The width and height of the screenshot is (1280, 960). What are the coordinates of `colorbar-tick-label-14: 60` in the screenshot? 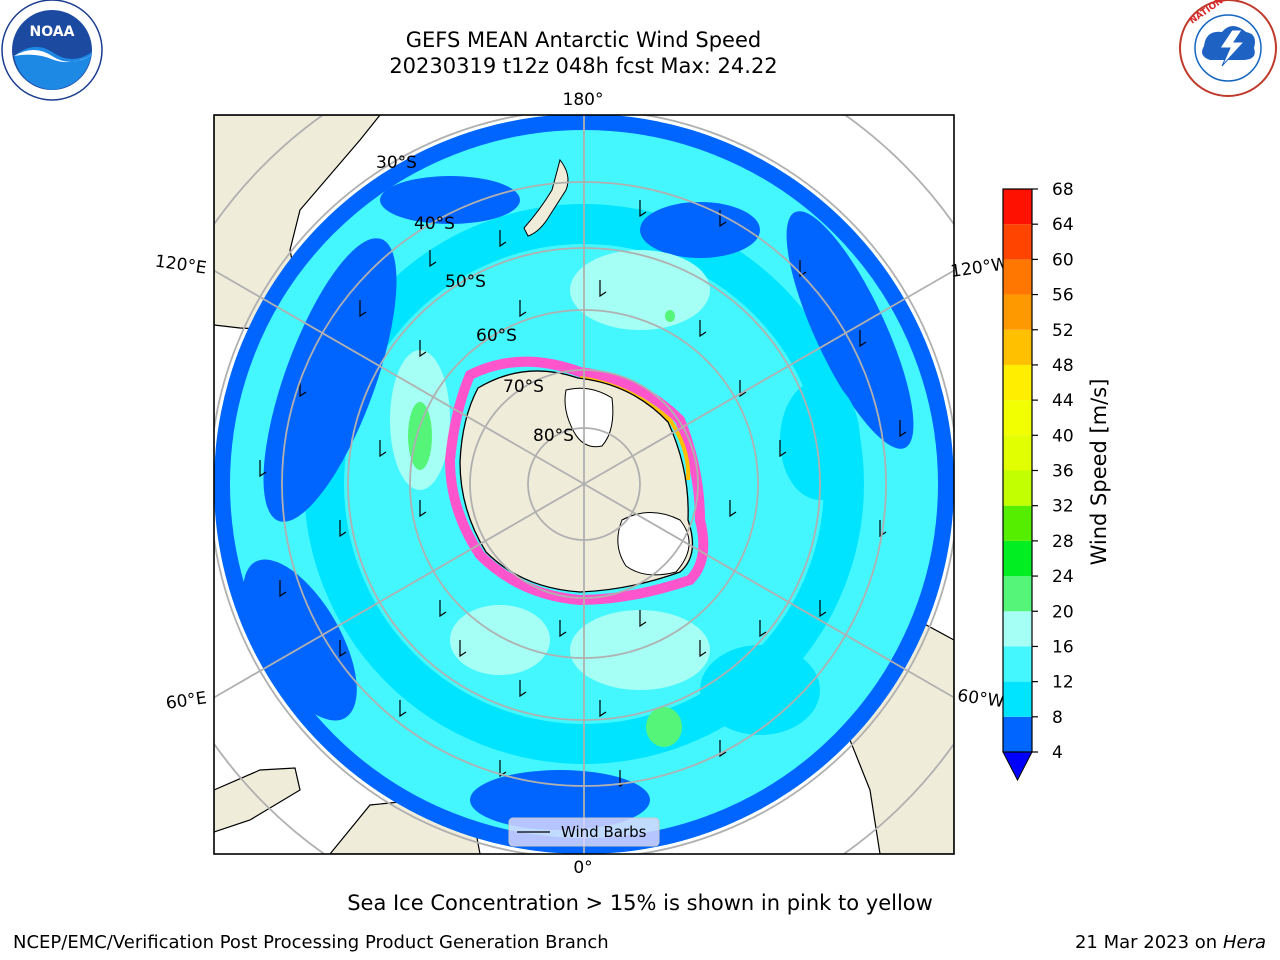 It's located at (1063, 260).